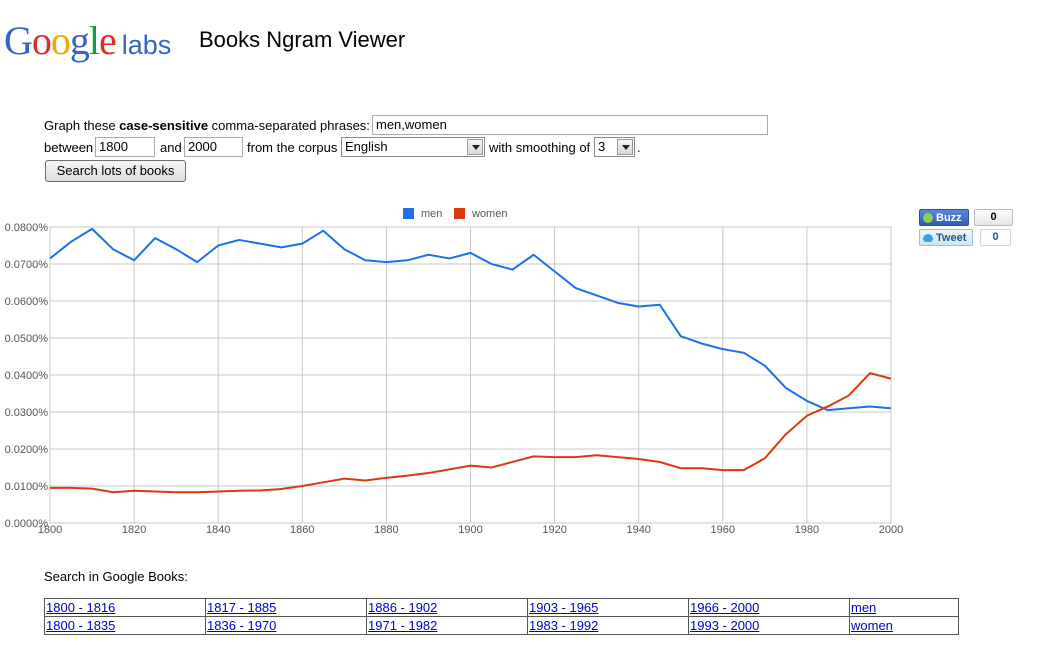  I want to click on table-cell: 1836 - 1970, so click(286, 625).